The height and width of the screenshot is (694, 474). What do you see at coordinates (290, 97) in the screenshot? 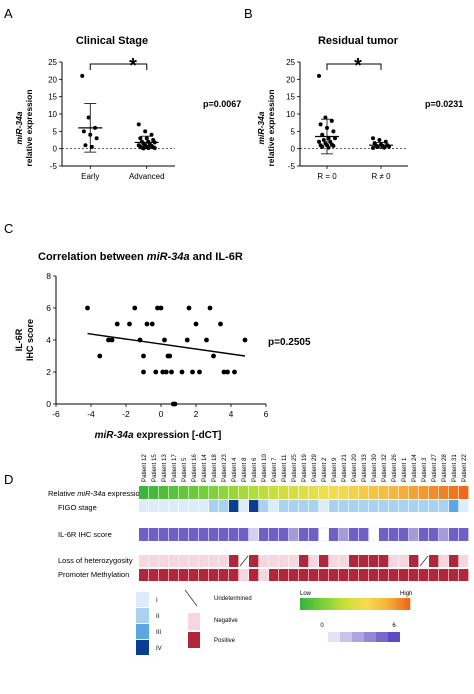
I see `y-tick-label: 15` at bounding box center [290, 97].